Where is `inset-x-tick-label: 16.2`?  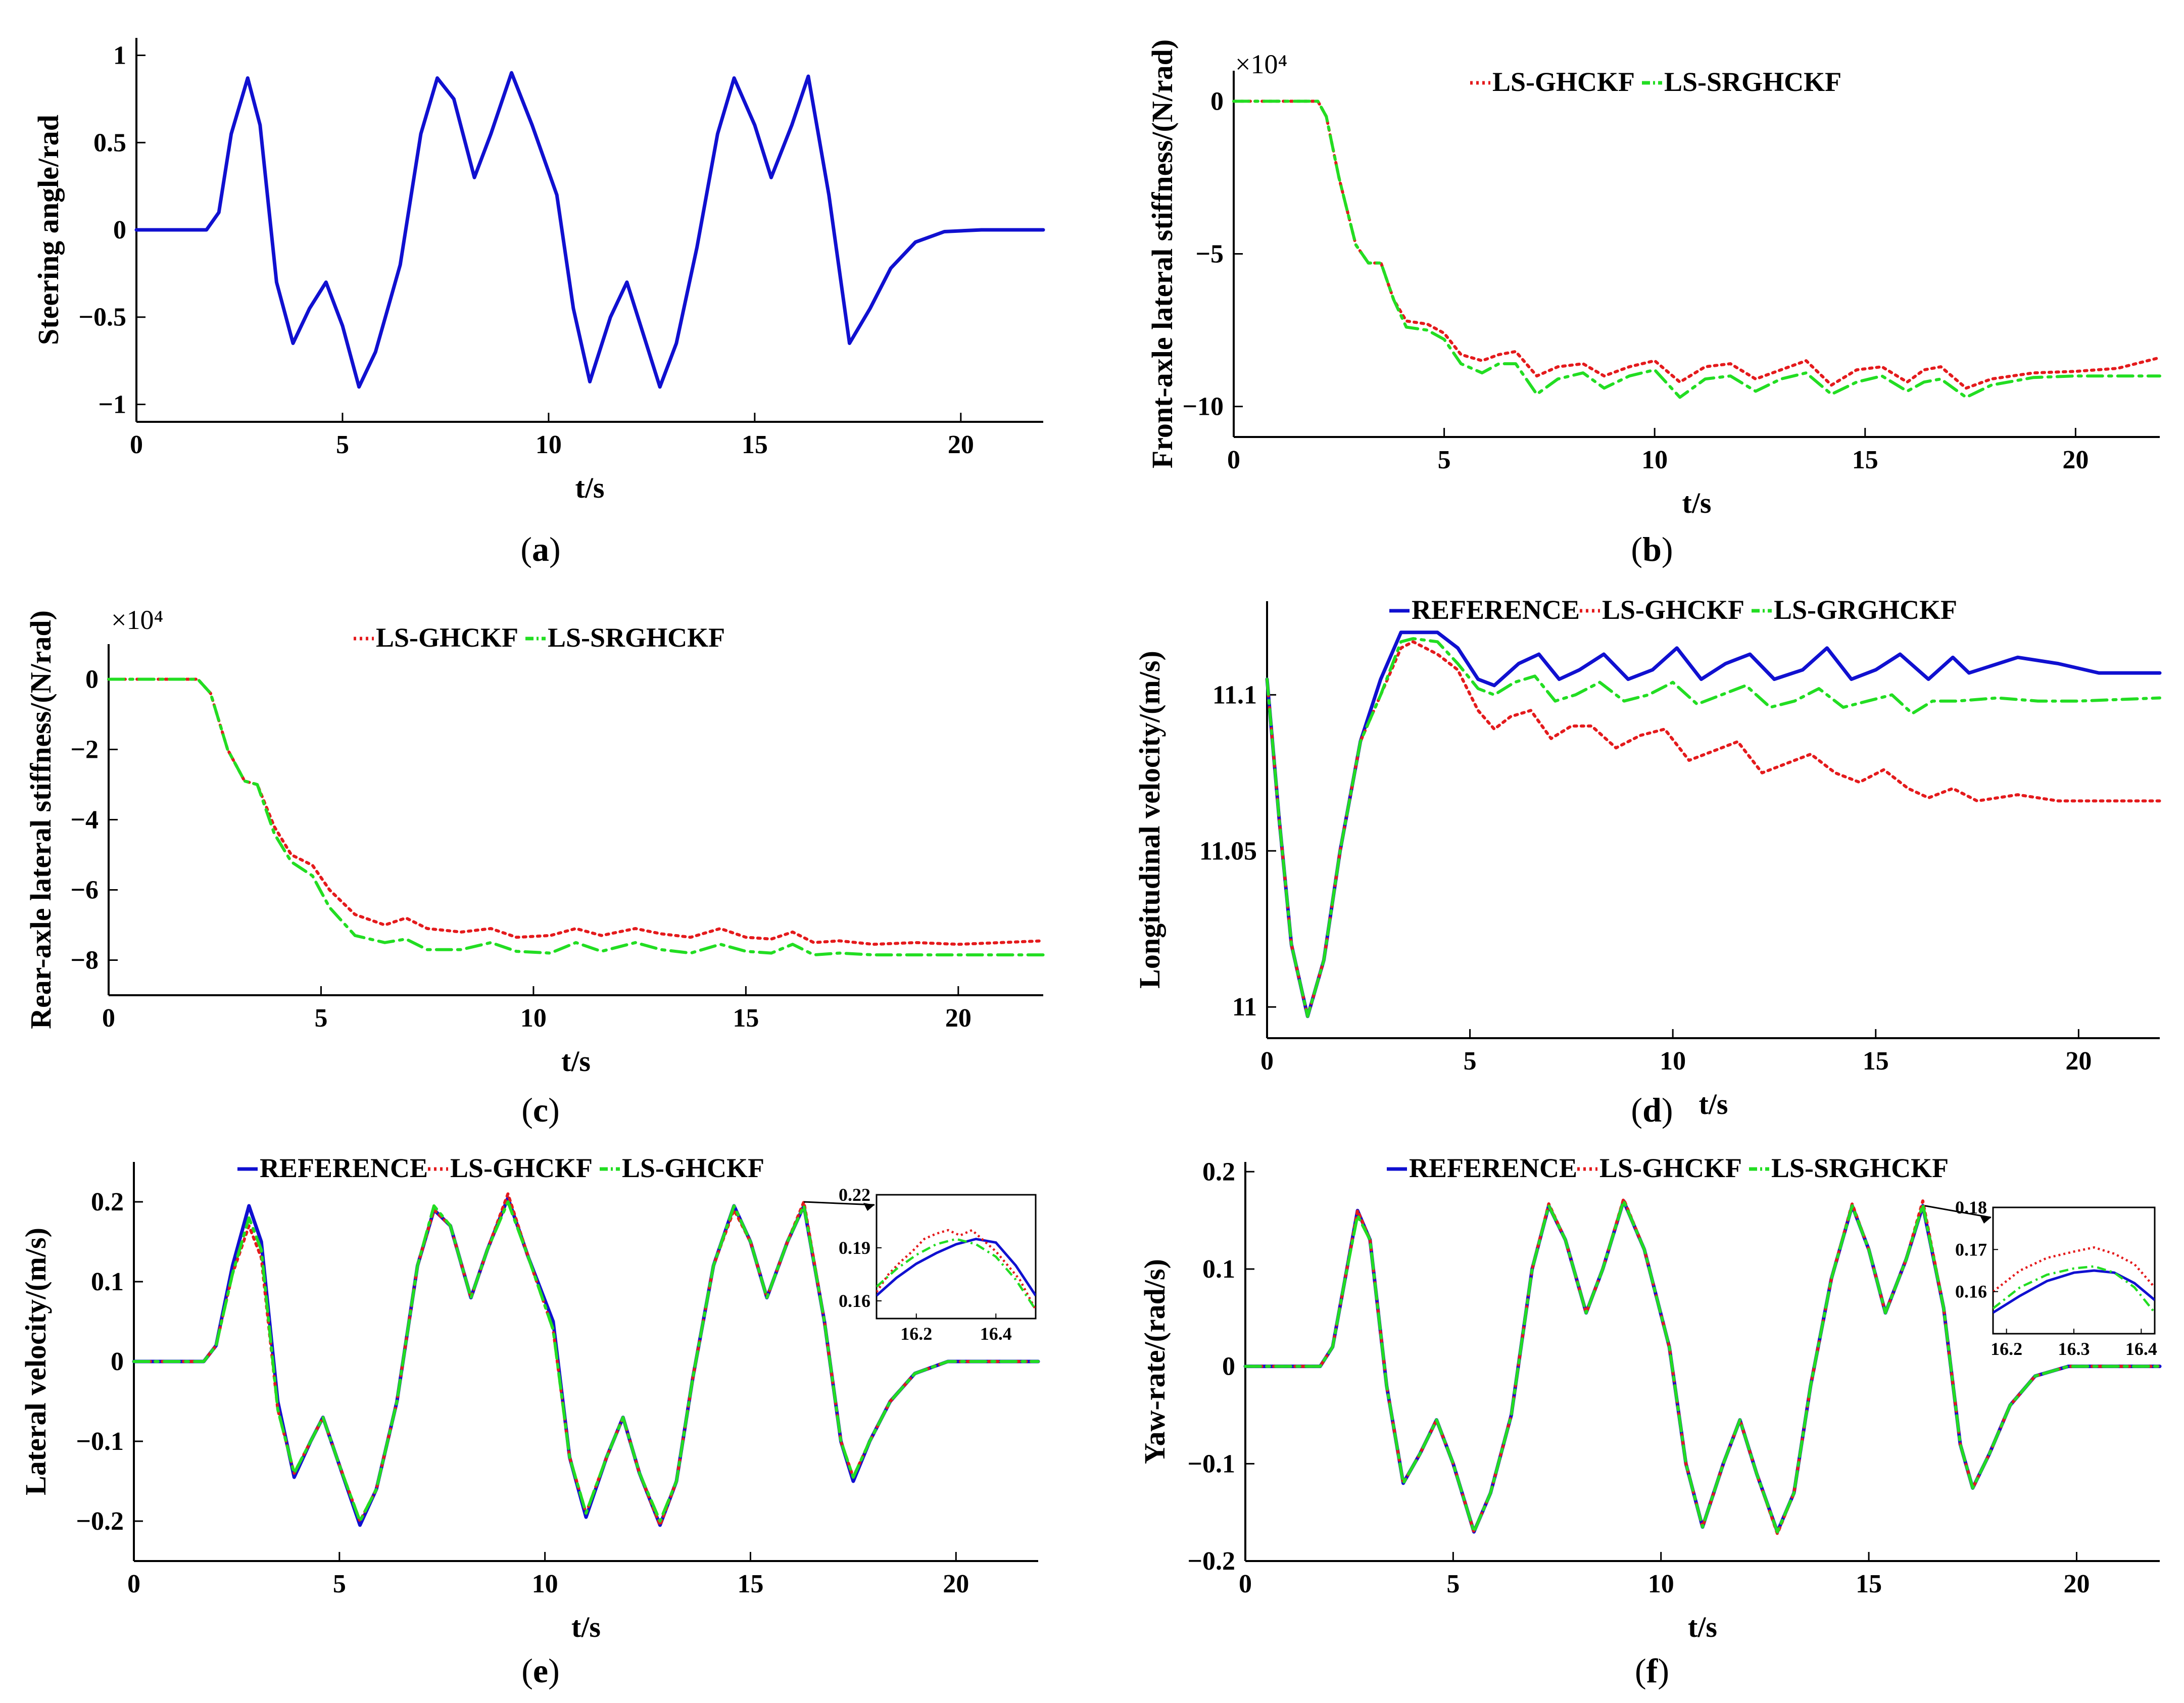
inset-x-tick-label: 16.2 is located at coordinates (2006, 1349).